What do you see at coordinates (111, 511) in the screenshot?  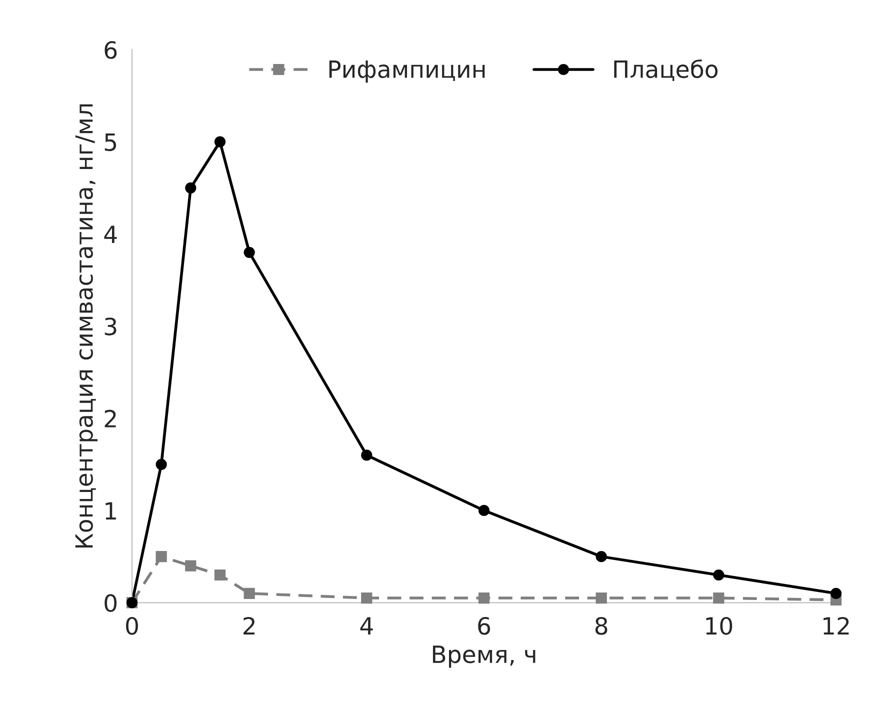 I see `y-tick-label: 1` at bounding box center [111, 511].